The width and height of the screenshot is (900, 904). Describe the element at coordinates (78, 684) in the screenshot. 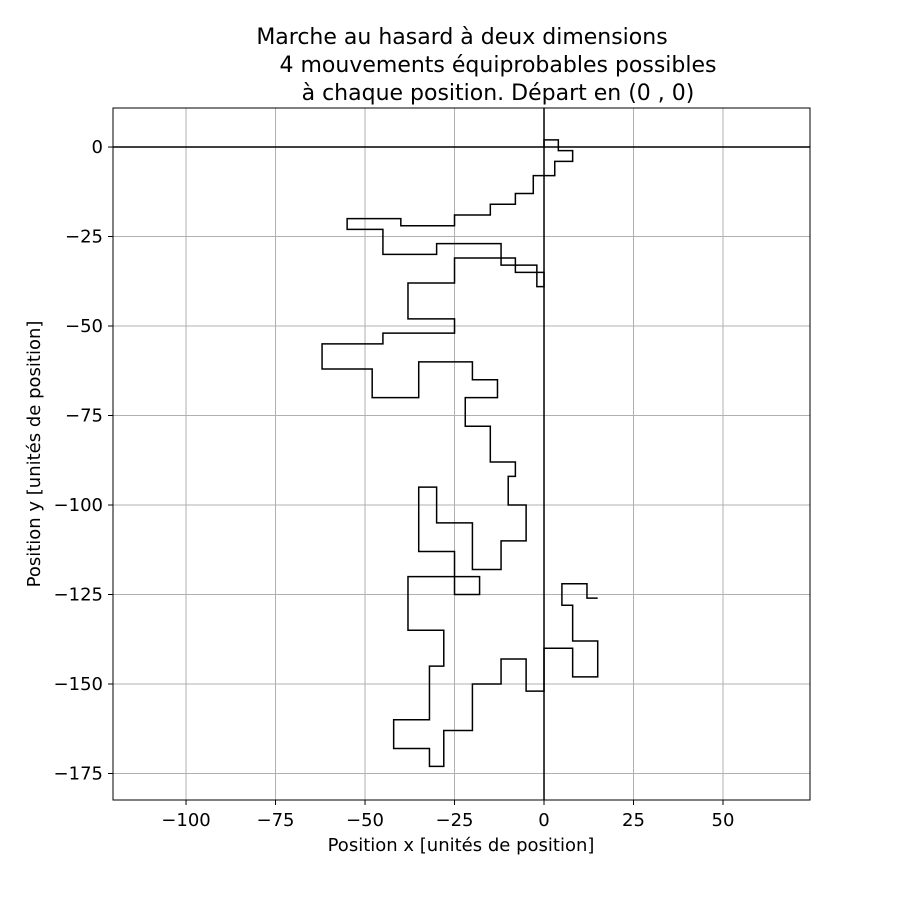

I see `y-tick-label: −150` at that location.